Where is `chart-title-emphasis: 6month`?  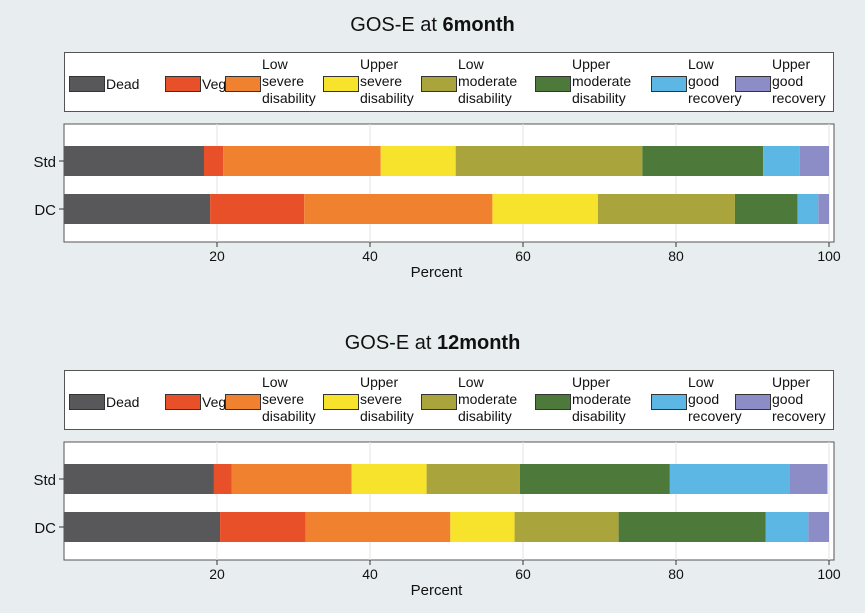 chart-title-emphasis: 6month is located at coordinates (478, 25).